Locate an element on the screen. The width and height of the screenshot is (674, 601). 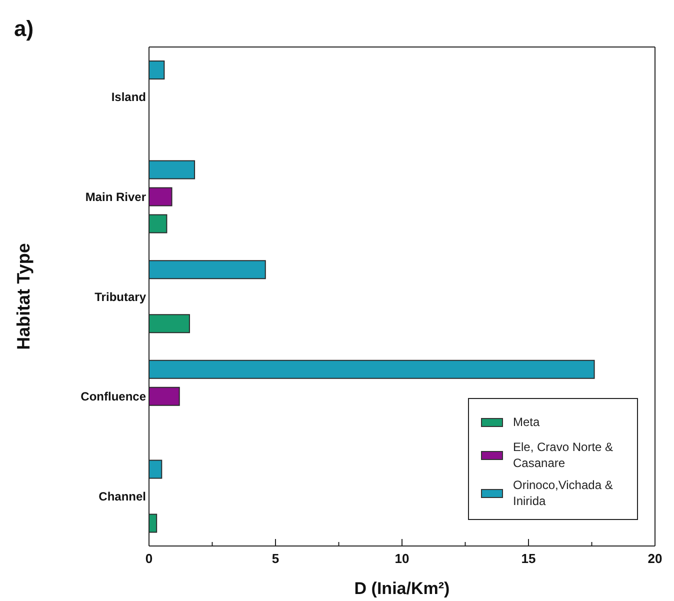
y-tick-label: Tributary is located at coordinates (120, 297).